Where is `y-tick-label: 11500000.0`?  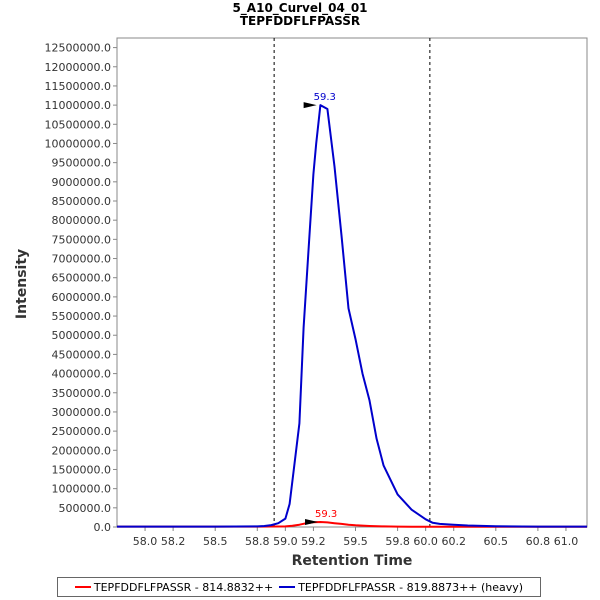
y-tick-label: 11500000.0 is located at coordinates (78, 86).